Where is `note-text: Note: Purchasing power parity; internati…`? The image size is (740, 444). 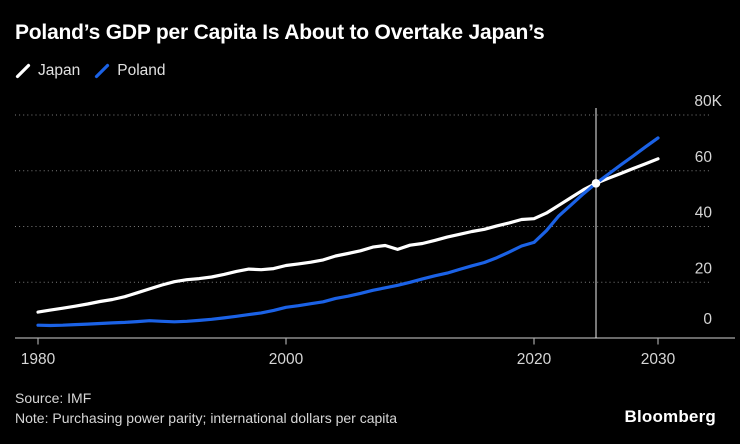
note-text: Note: Purchasing power parity; internati… is located at coordinates (206, 417).